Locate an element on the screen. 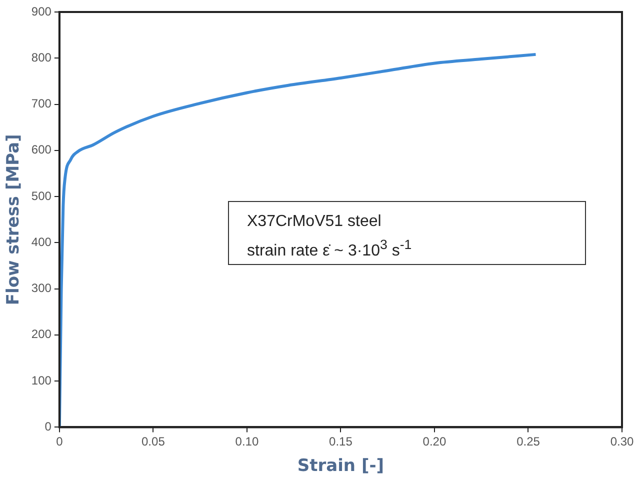 The height and width of the screenshot is (481, 640). y-tick-label: 800 is located at coordinates (41, 57).